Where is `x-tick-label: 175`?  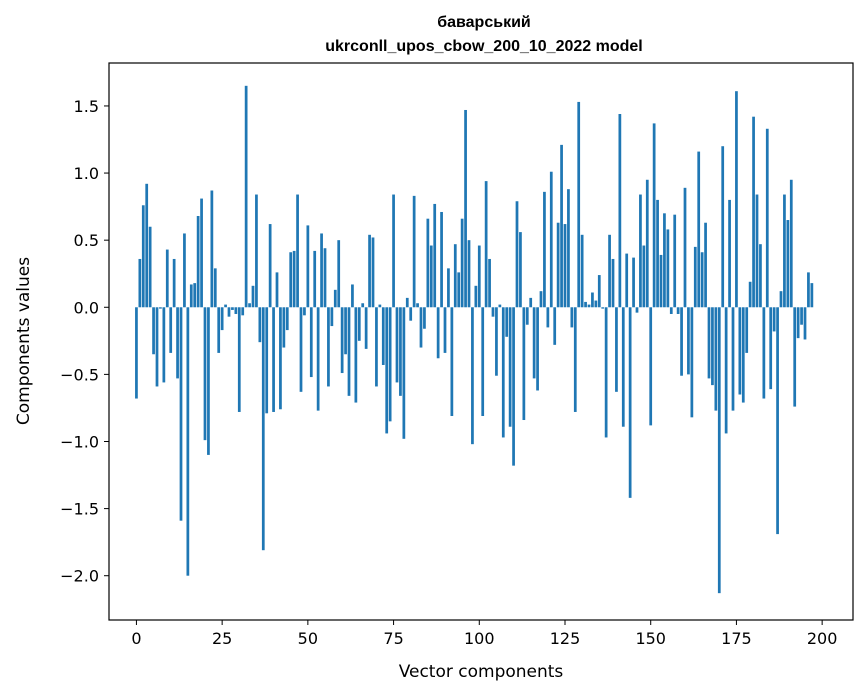 x-tick-label: 175 is located at coordinates (736, 638).